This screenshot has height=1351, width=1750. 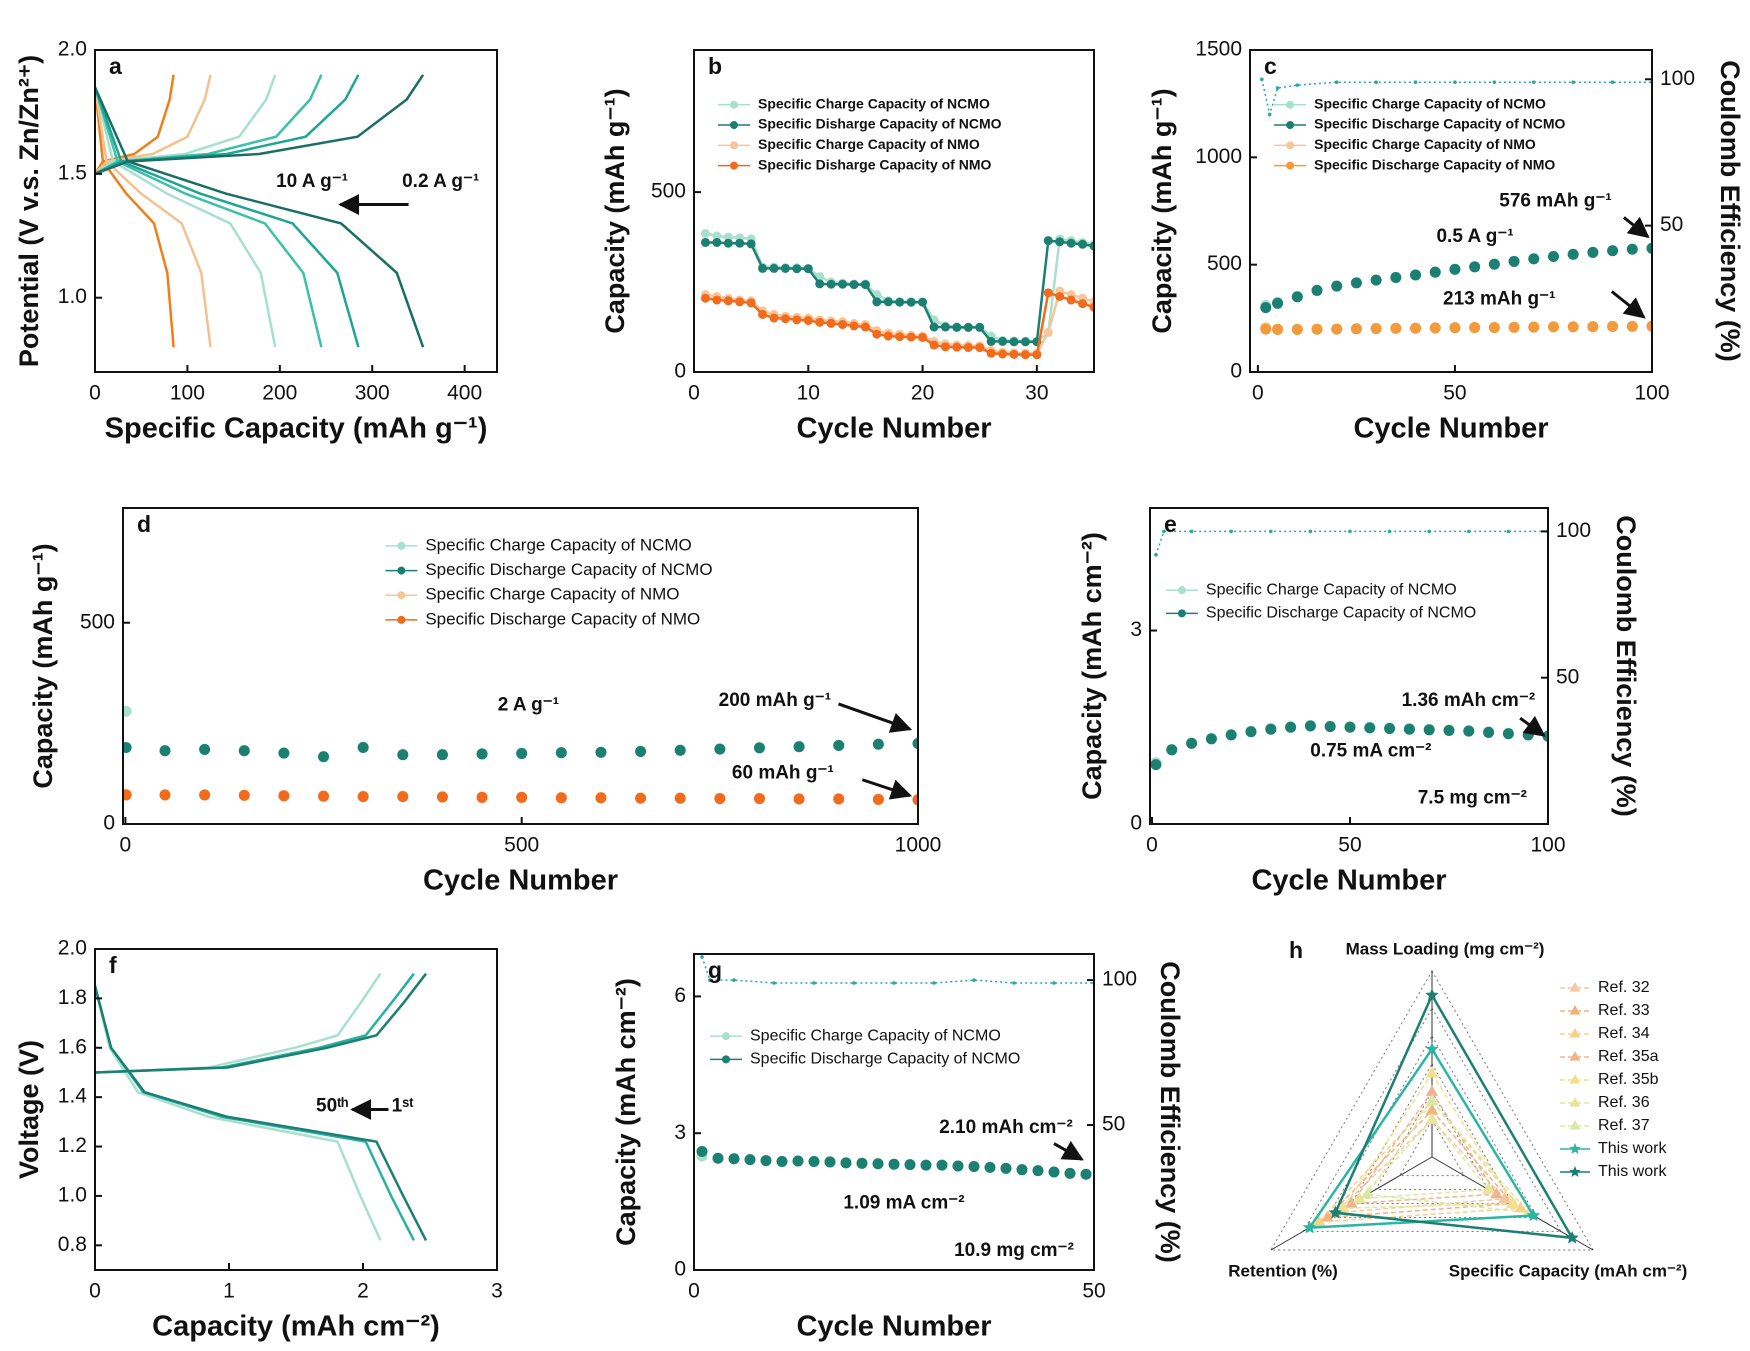 I want to click on panel-label: d, so click(x=144, y=524).